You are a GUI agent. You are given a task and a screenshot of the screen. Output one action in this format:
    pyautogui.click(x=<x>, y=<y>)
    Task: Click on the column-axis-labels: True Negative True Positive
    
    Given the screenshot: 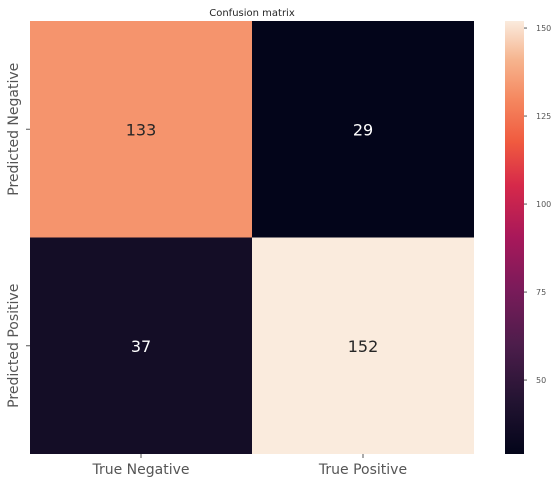 What is the action you would take?
    pyautogui.click(x=249, y=466)
    